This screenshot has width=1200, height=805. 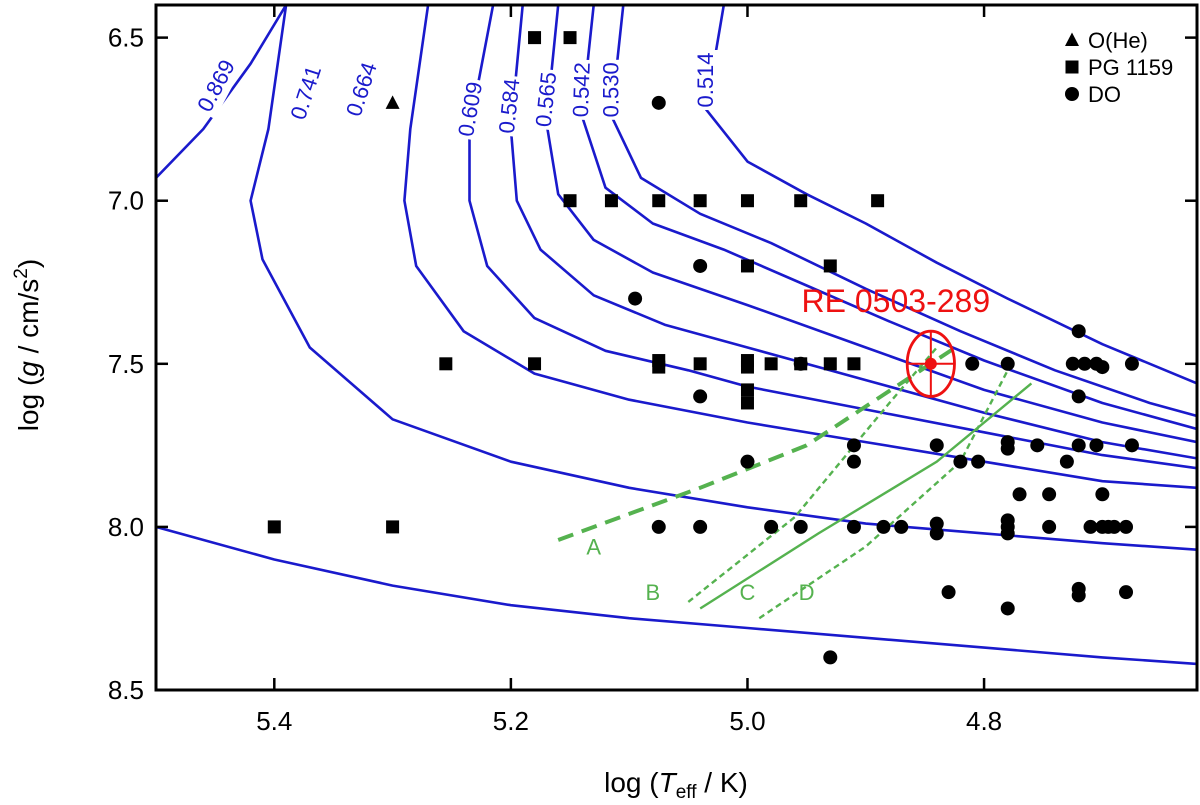 I want to click on legend-label: PG 1159, so click(x=1130, y=67).